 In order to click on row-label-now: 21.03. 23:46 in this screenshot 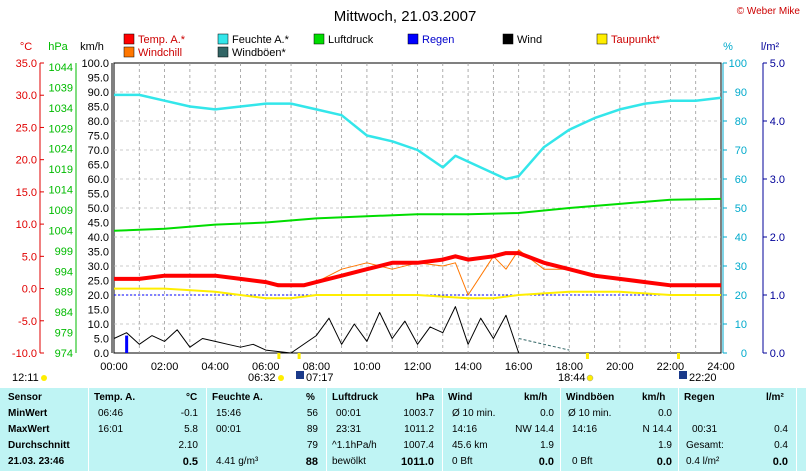, I will do `click(36, 461)`.